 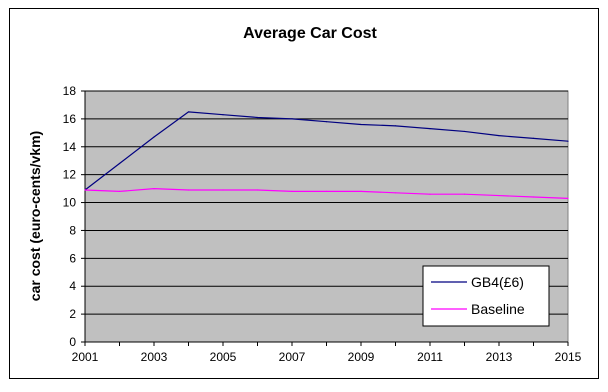 What do you see at coordinates (72, 230) in the screenshot?
I see `y-tick-label: 8` at bounding box center [72, 230].